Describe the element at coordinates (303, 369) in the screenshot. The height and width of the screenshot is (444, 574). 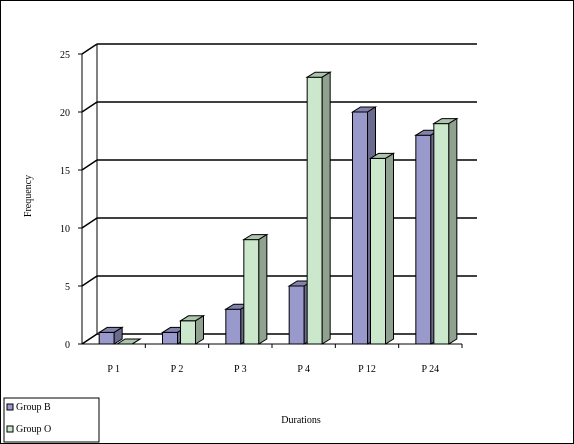
I see `x-tick-label: P 4` at that location.